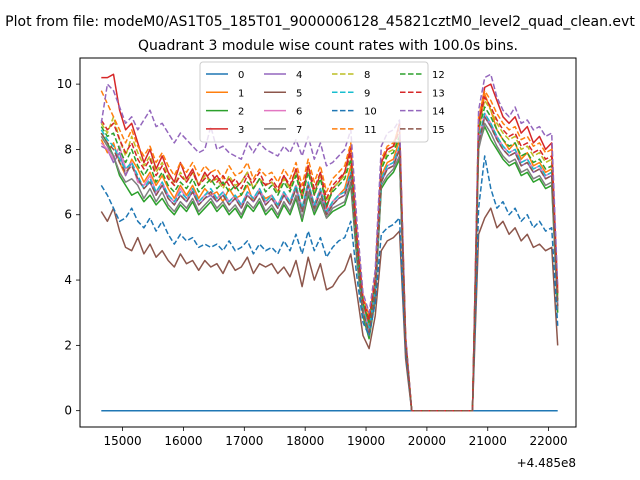 This screenshot has width=640, height=480. What do you see at coordinates (427, 441) in the screenshot?
I see `x-tick-label: 20000` at bounding box center [427, 441].